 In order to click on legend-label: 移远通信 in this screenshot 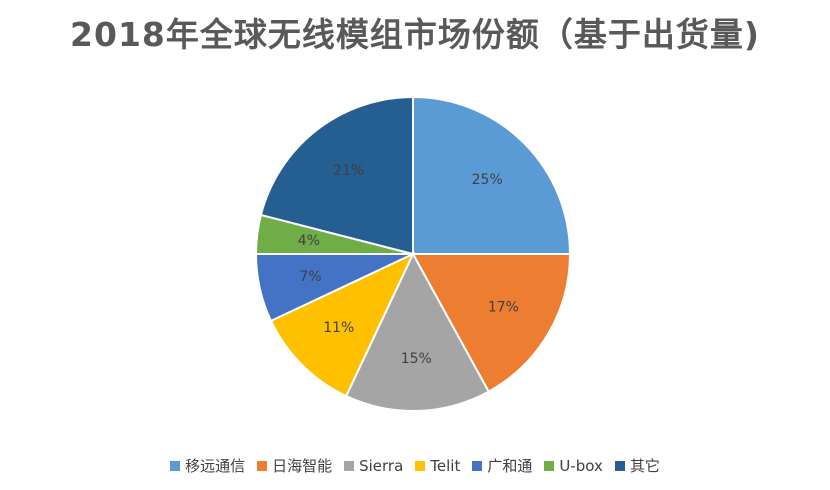, I will do `click(215, 466)`.